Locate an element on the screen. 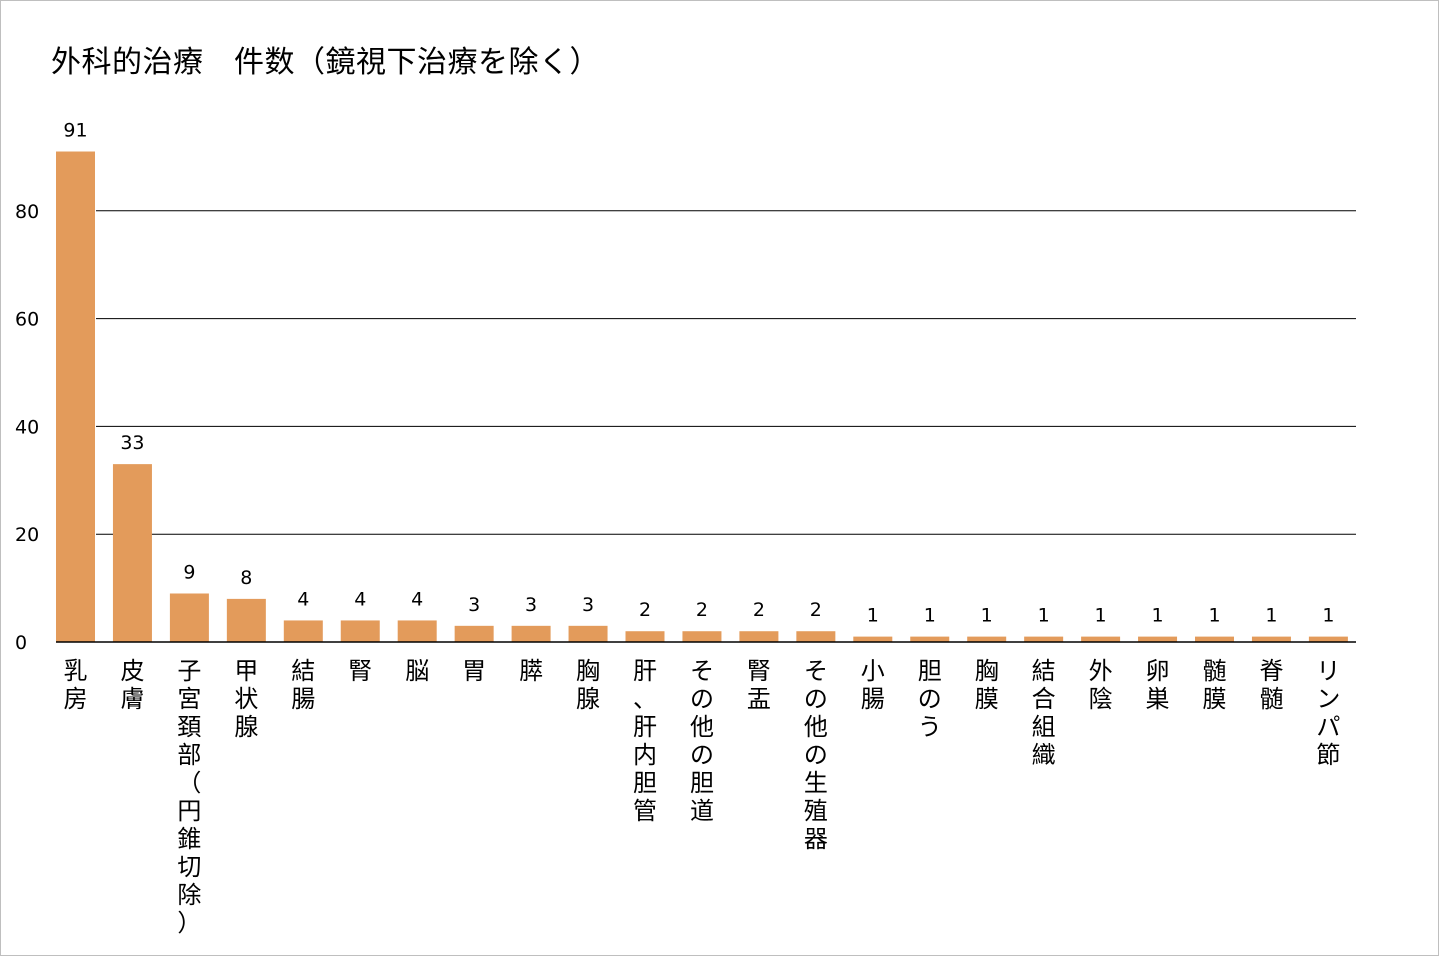  category-label: 卵巣 is located at coordinates (1158, 685).